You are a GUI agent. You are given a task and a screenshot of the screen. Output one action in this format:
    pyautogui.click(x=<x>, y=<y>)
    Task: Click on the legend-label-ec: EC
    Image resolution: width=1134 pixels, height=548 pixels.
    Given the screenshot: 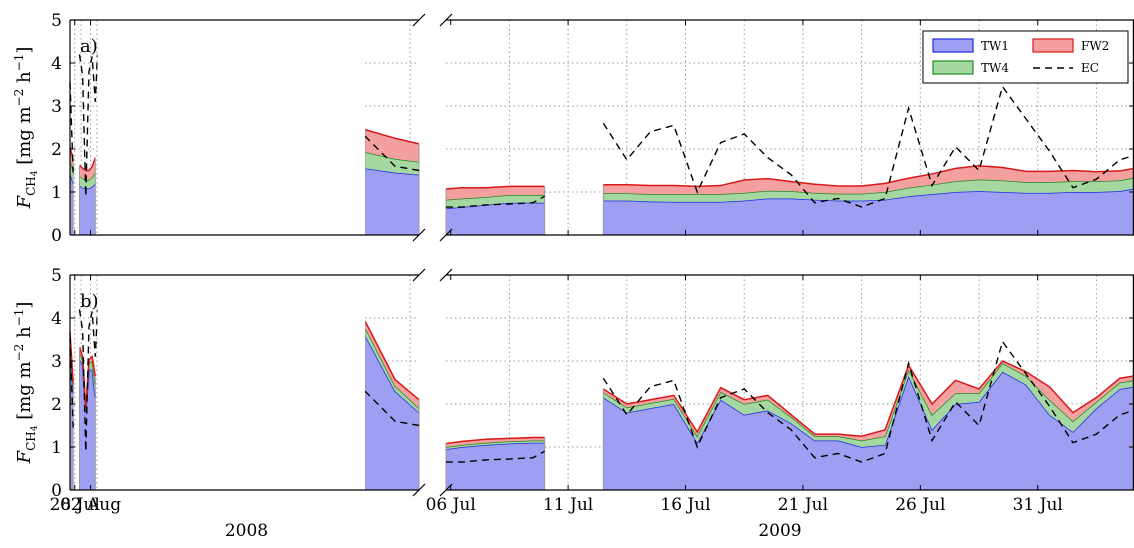 What is the action you would take?
    pyautogui.click(x=1090, y=68)
    